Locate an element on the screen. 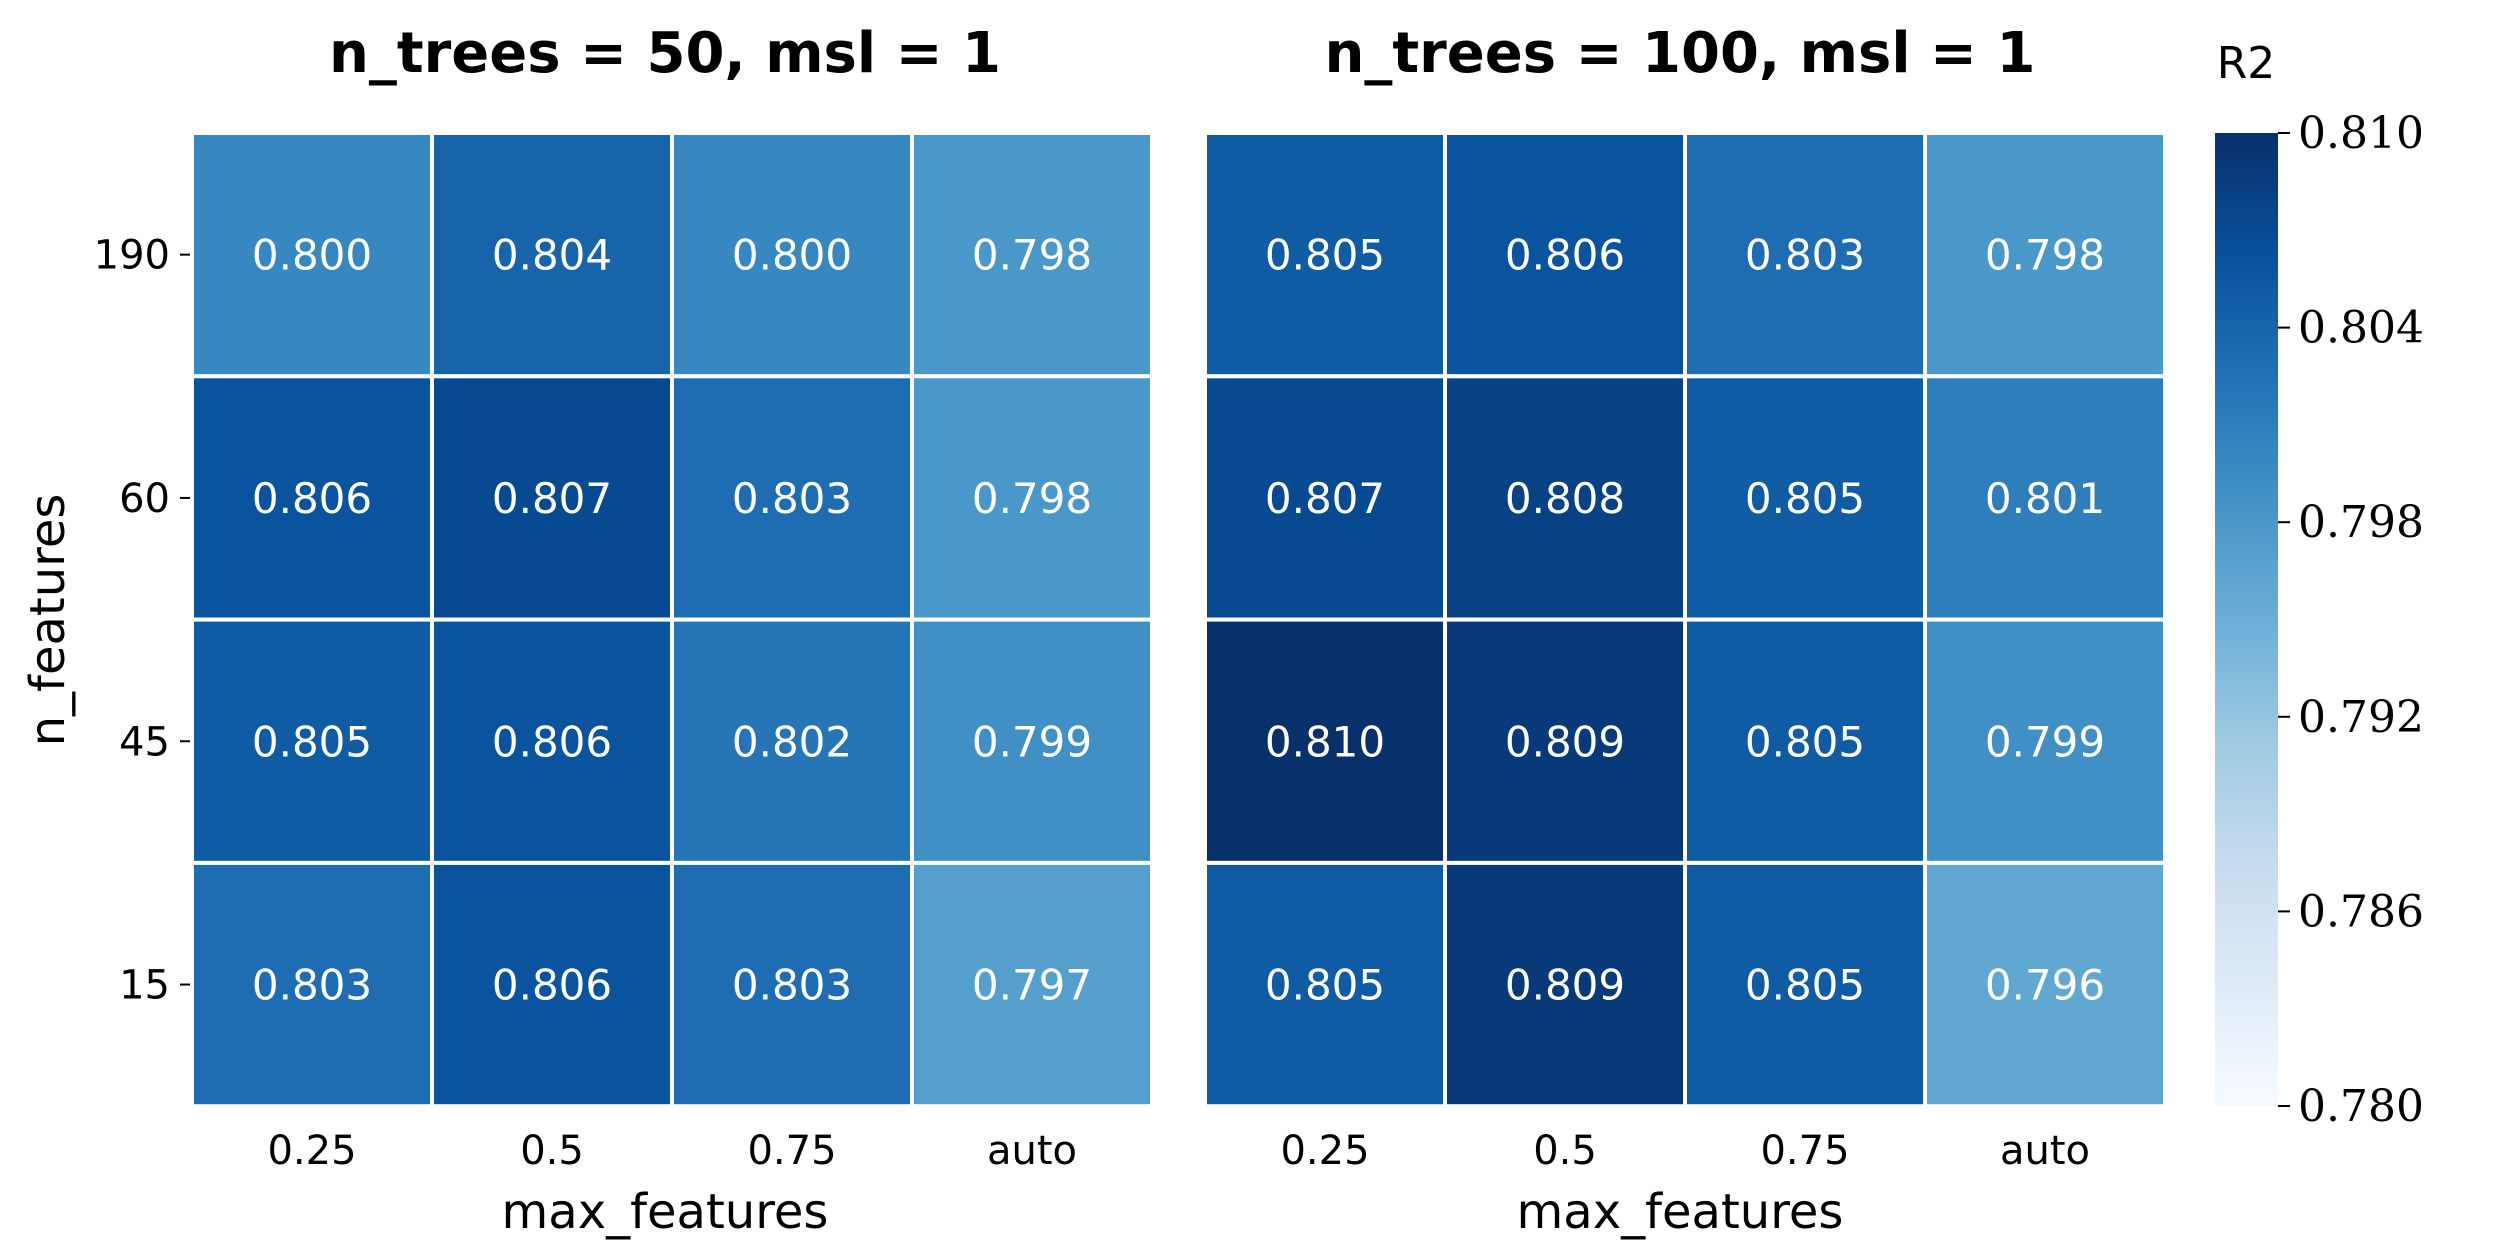 Image resolution: width=2500 pixels, height=1250 pixels. y-tick-label: 45 is located at coordinates (144, 742).